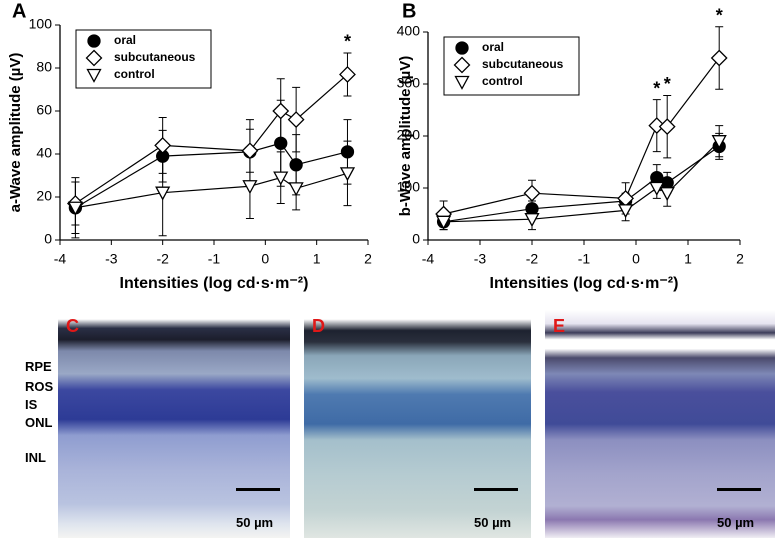  I want to click on image-label: C, so click(72, 326).